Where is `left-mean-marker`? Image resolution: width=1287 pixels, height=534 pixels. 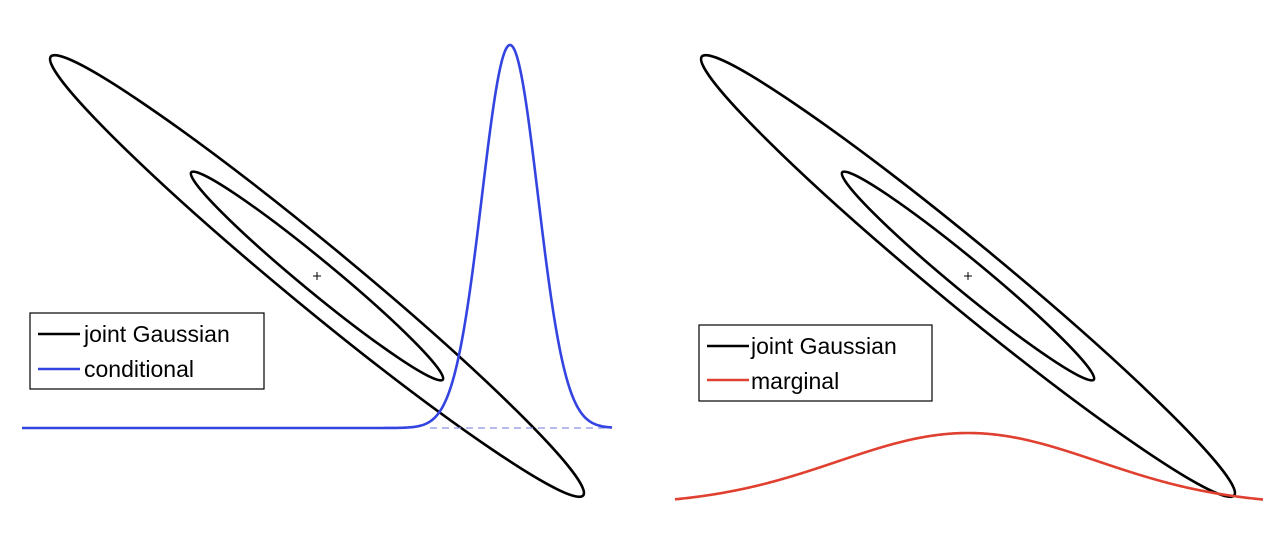
left-mean-marker is located at coordinates (317, 276).